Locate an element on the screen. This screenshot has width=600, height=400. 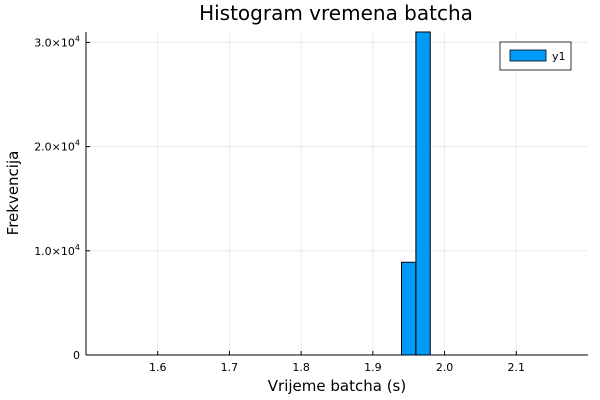
x-ticks: 1.6 1.7 1.8 1.9 2.0 2.1 is located at coordinates (337, 362).